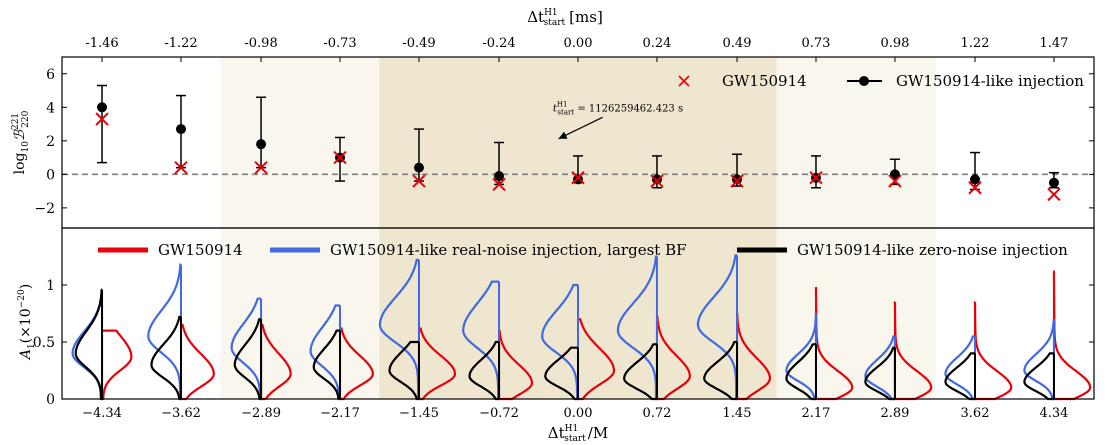 Image resolution: width=1107 pixels, height=445 pixels. I want to click on top-axis-title: ΔtH1 start [ms], so click(565, 18).